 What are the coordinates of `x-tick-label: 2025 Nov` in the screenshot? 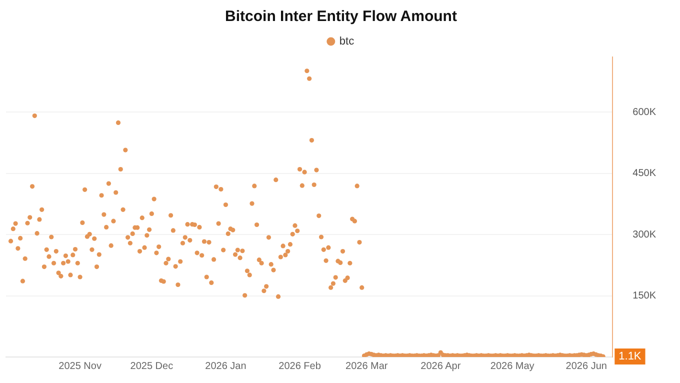 It's located at (80, 366).